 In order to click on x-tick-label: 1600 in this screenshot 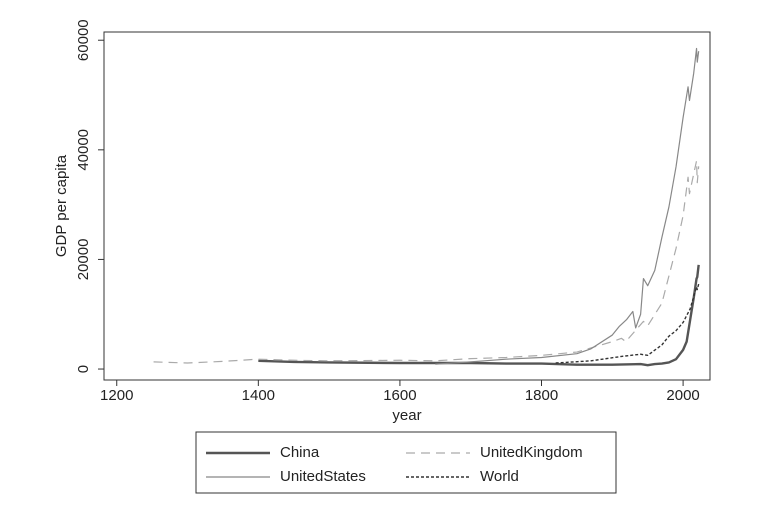, I will do `click(399, 395)`.